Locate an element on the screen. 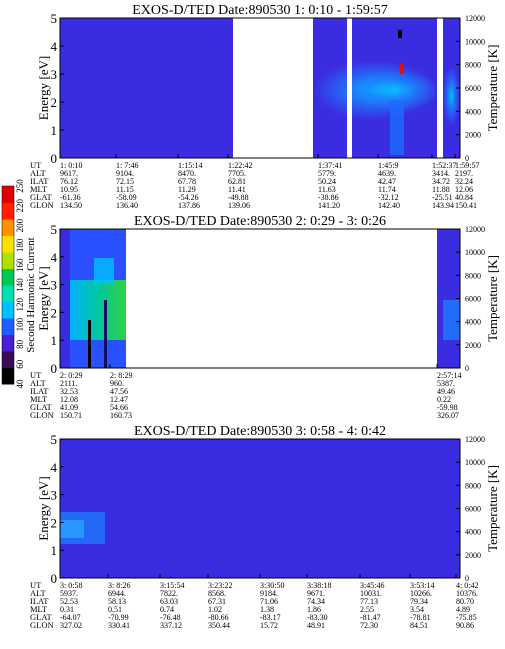 This screenshot has height=649, width=505. y2-tick-label: 4000 is located at coordinates (473, 322).